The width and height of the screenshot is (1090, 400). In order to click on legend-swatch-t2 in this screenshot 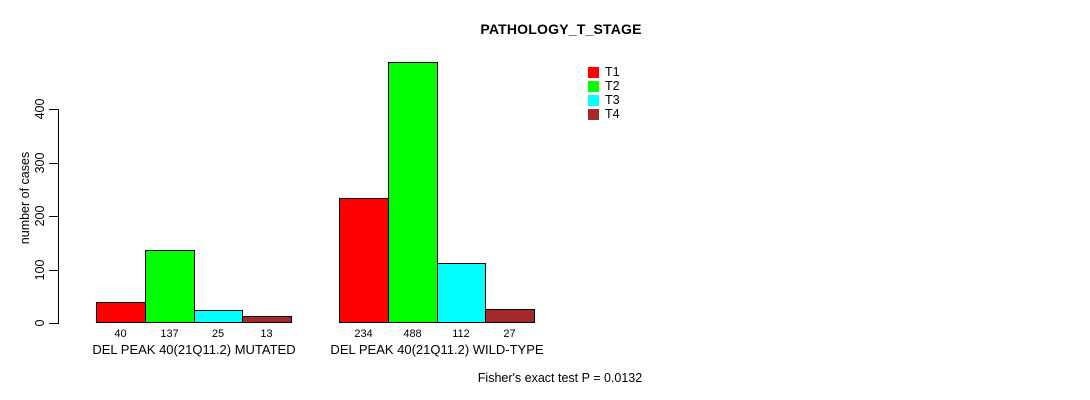, I will do `click(593, 86)`.